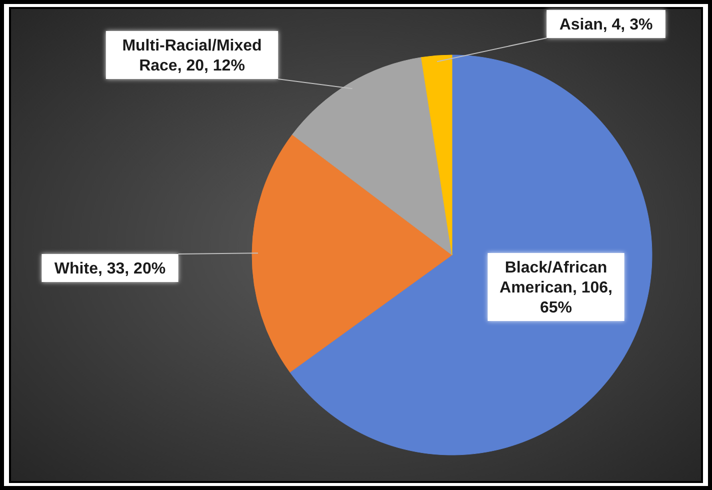 This screenshot has height=490, width=712. What do you see at coordinates (110, 269) in the screenshot?
I see `slice-label: White, 33, 20%` at bounding box center [110, 269].